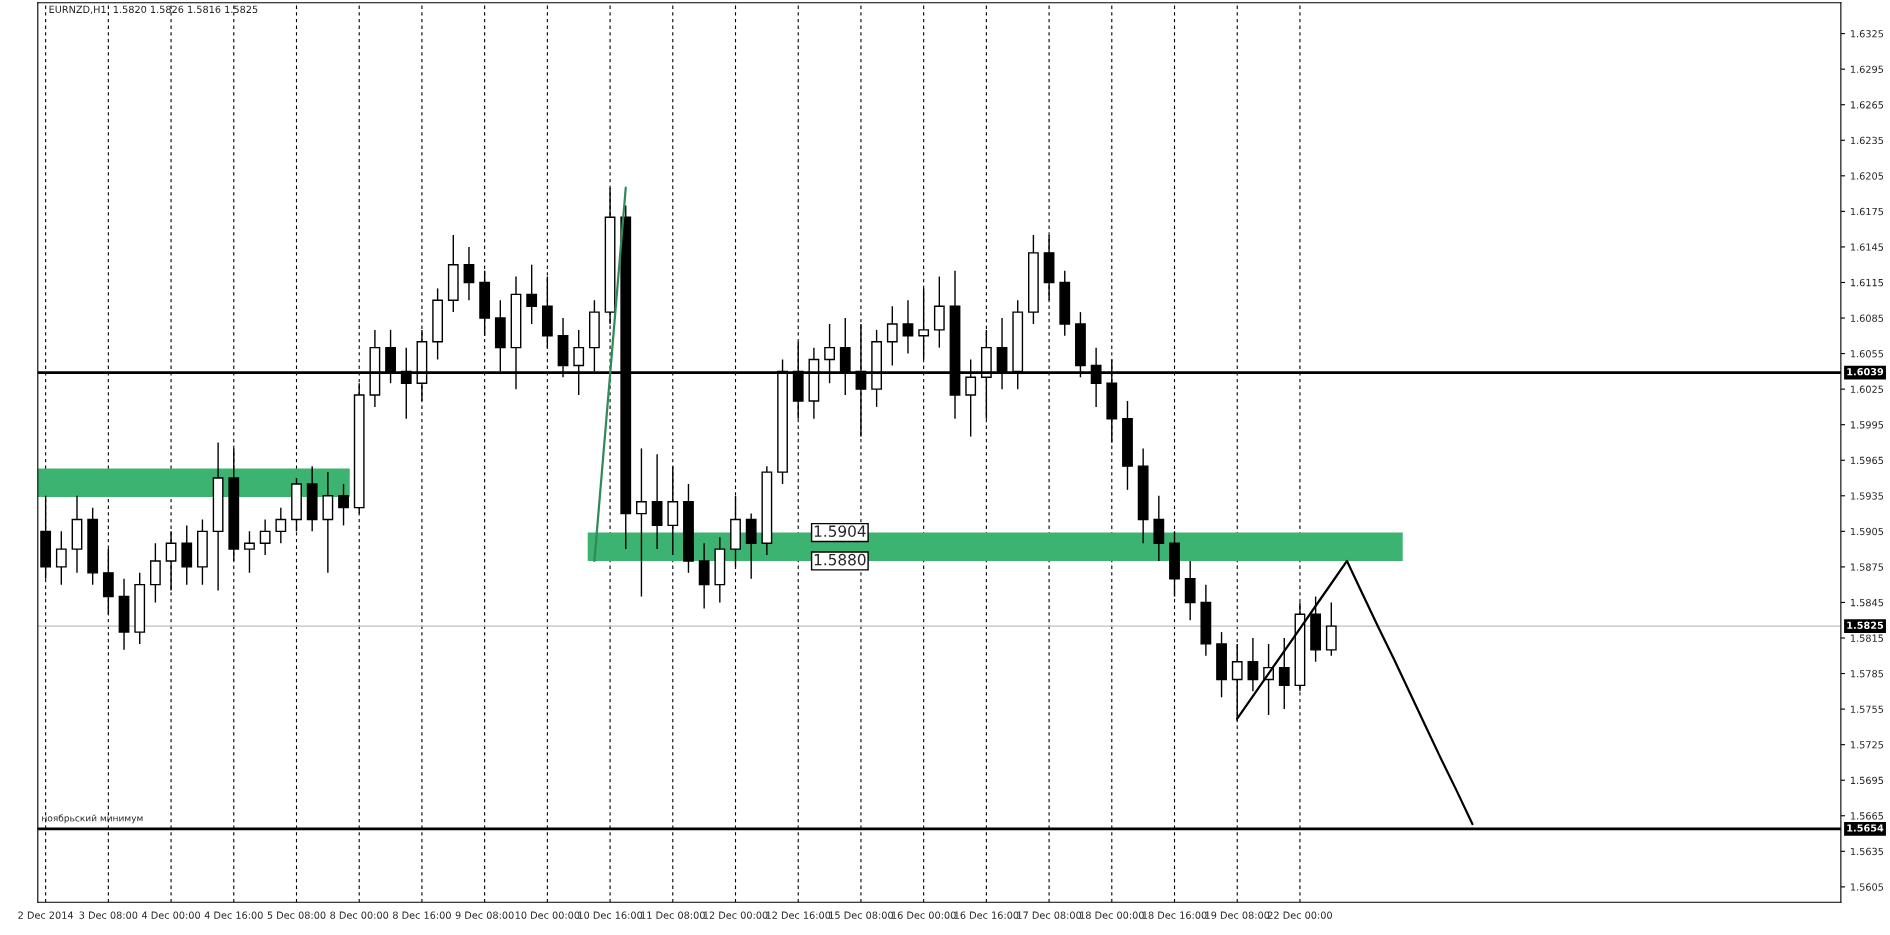  What do you see at coordinates (153, 10) in the screenshot?
I see `chart-title: EURNZD,H1 1.5820 1.5826 1.5816 1.5825` at bounding box center [153, 10].